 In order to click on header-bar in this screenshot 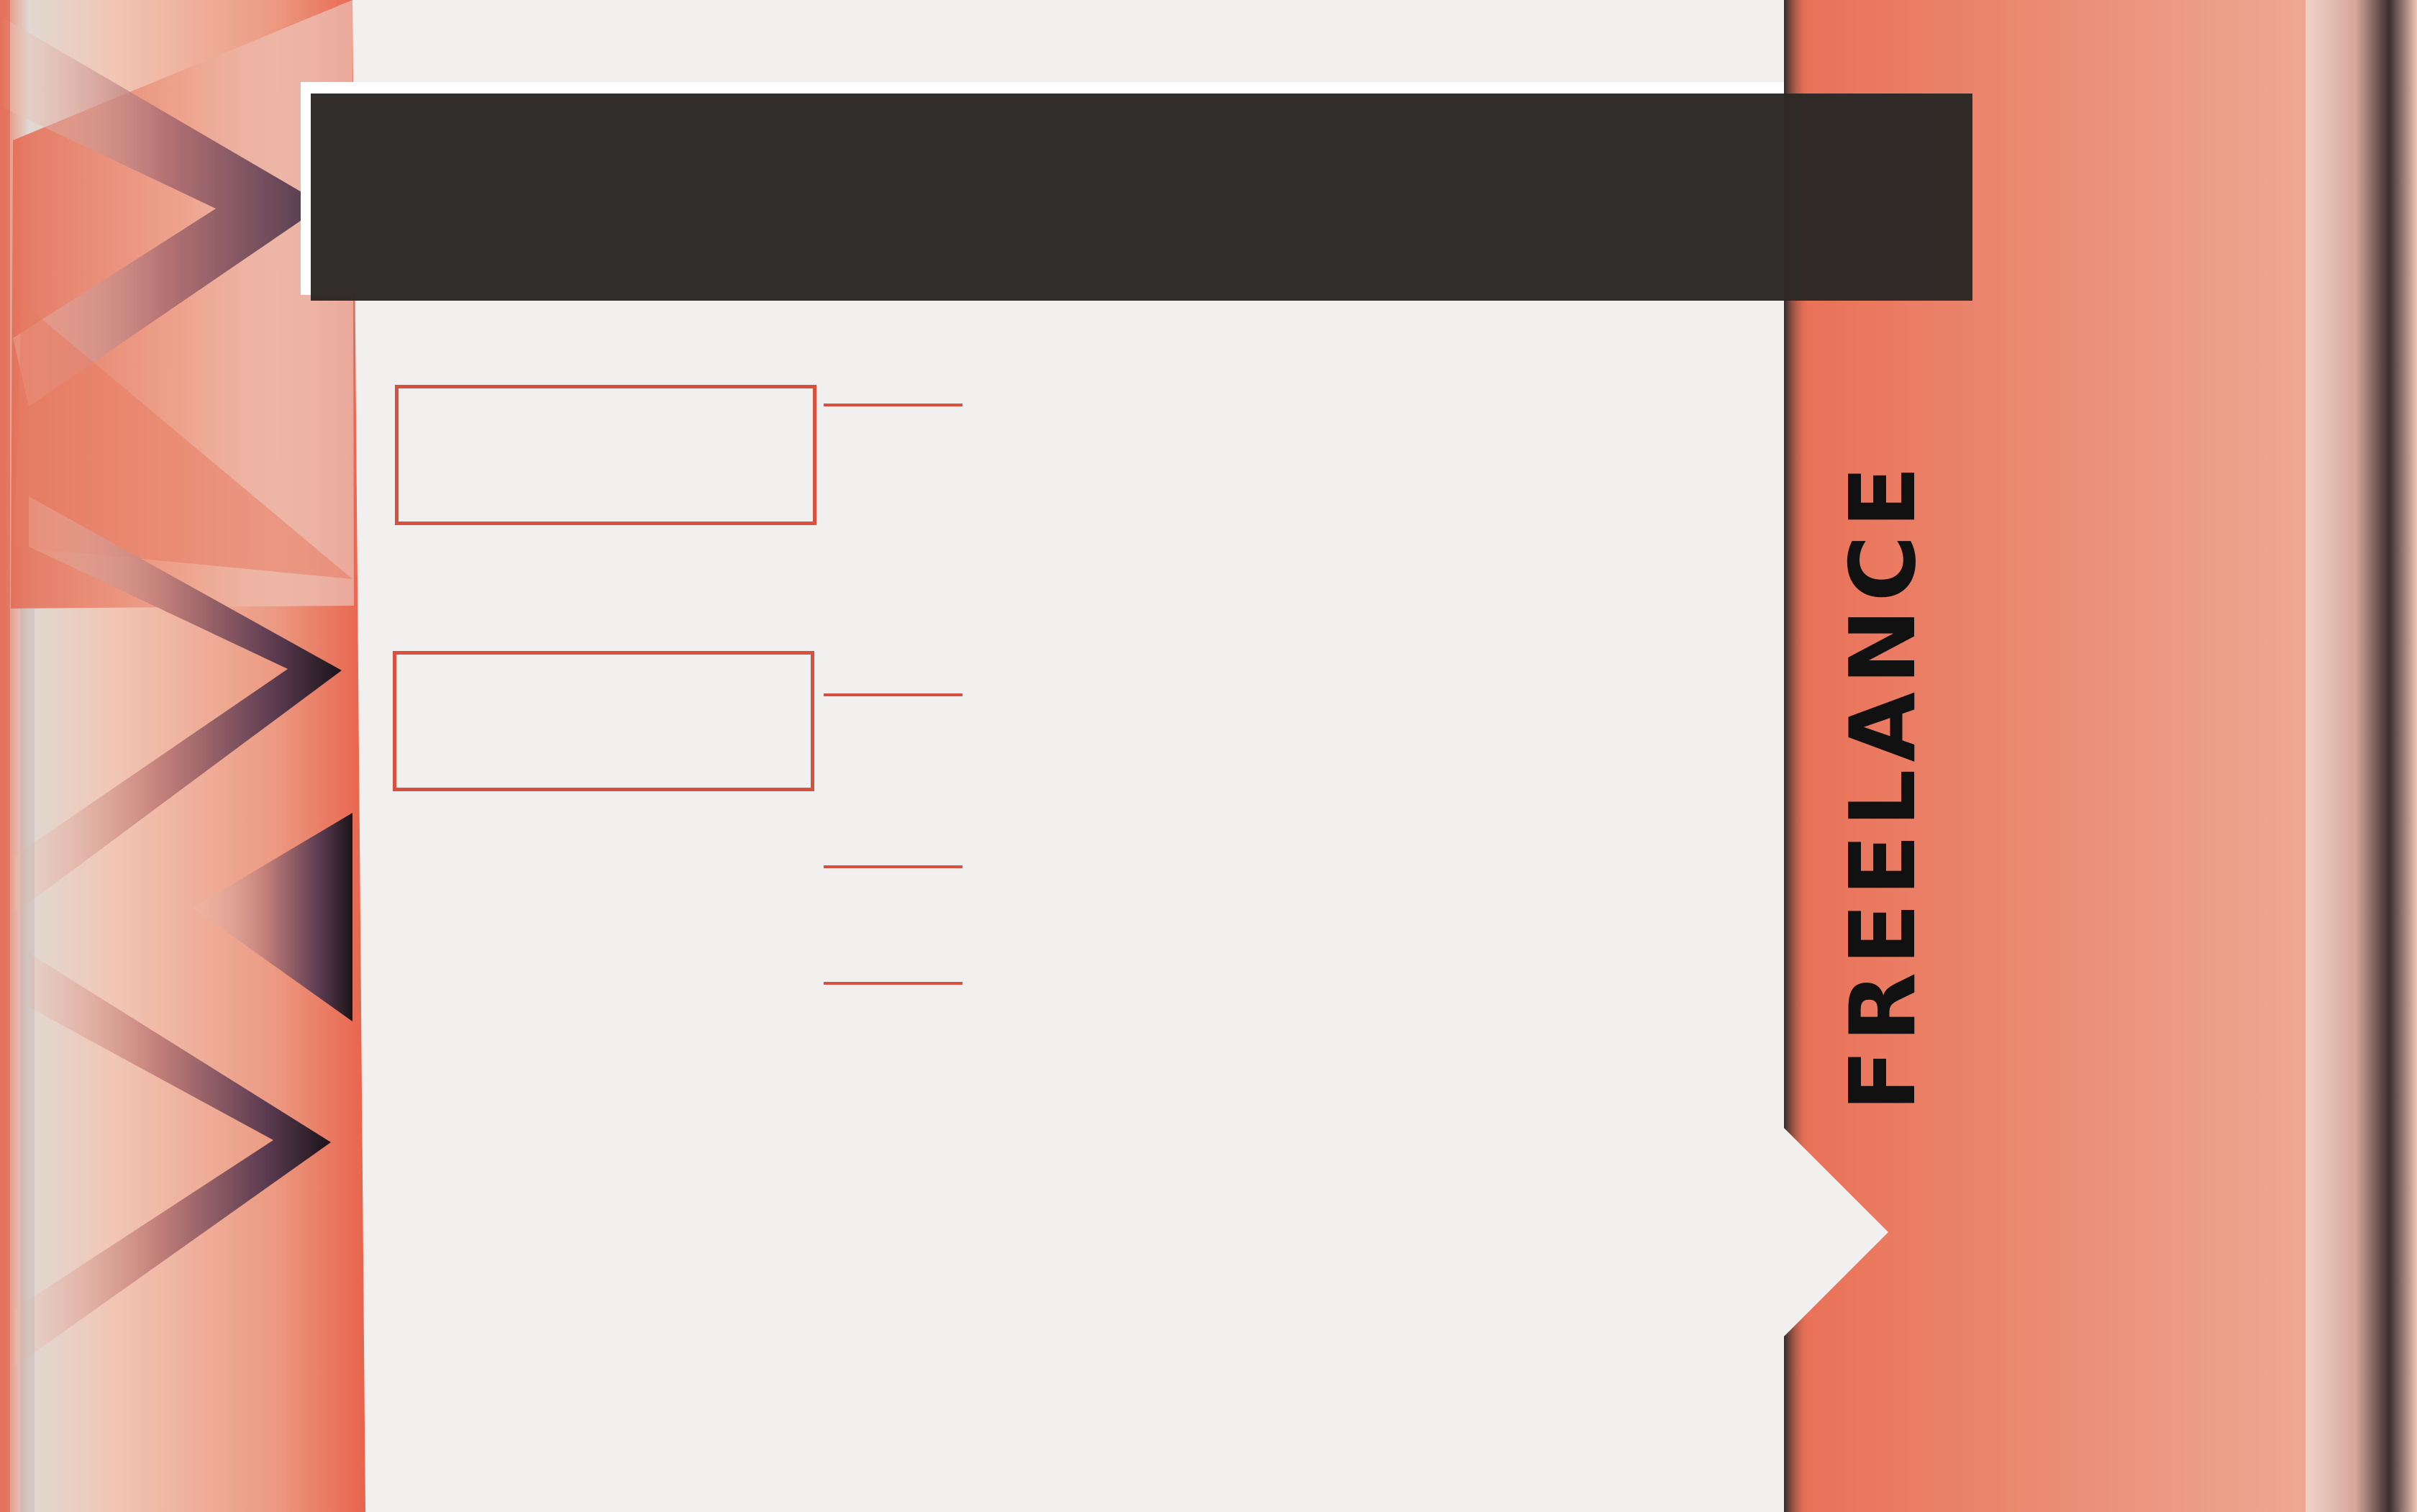, I will do `click(1141, 197)`.